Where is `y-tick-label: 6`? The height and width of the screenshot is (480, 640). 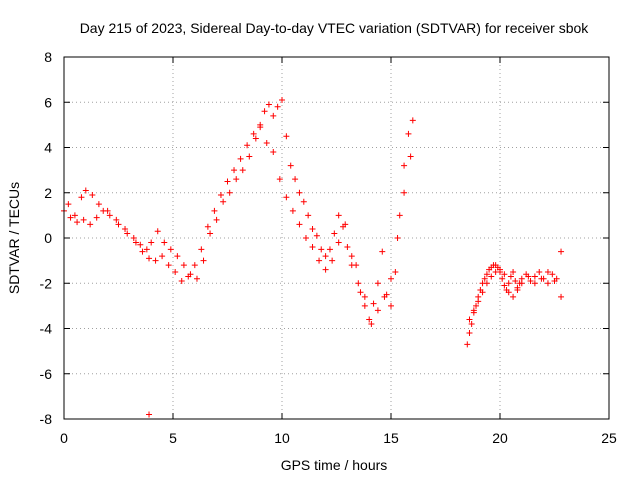
y-tick-label: 6 is located at coordinates (48, 102).